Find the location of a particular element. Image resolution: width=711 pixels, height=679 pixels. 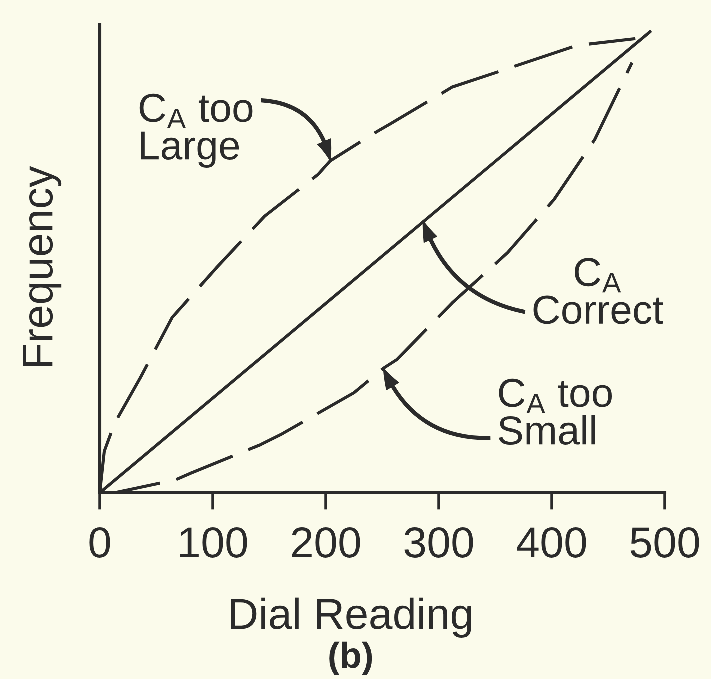

x-tick-label: 400 is located at coordinates (551, 542).